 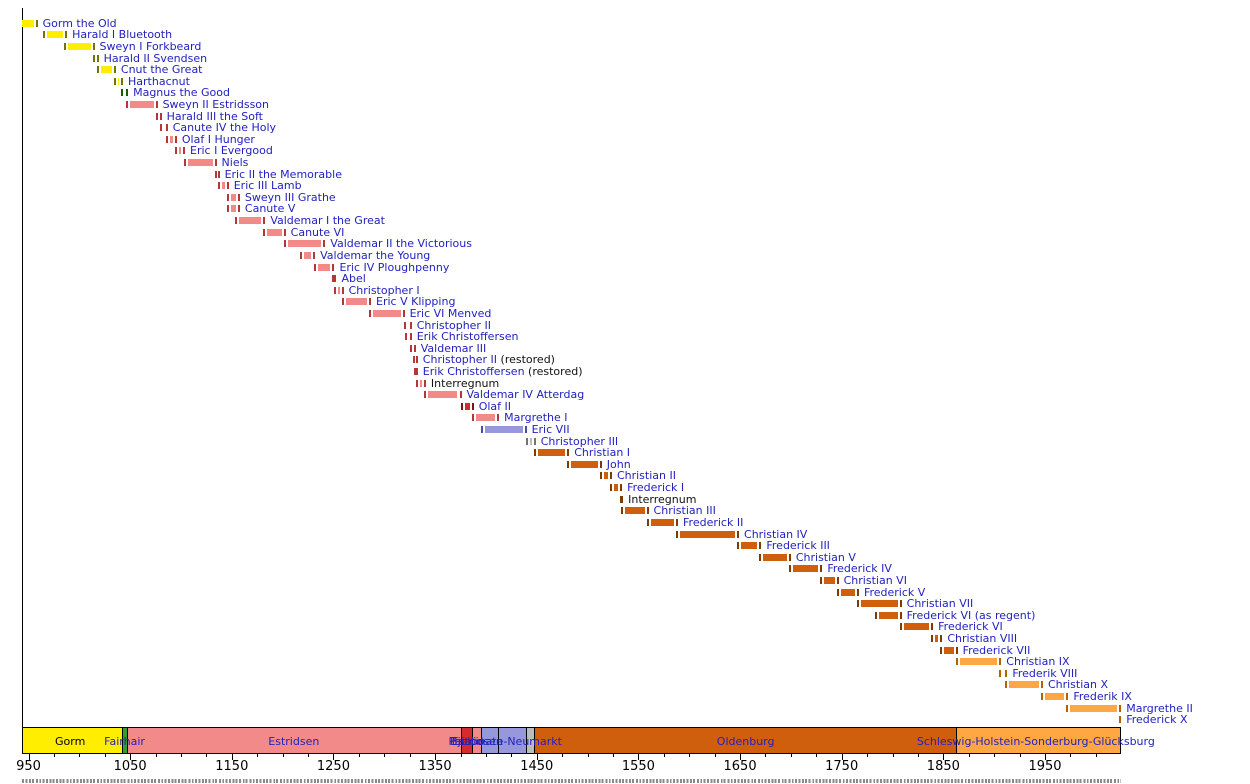 I want to click on monarch-name: Valdemar III, so click(x=453, y=348).